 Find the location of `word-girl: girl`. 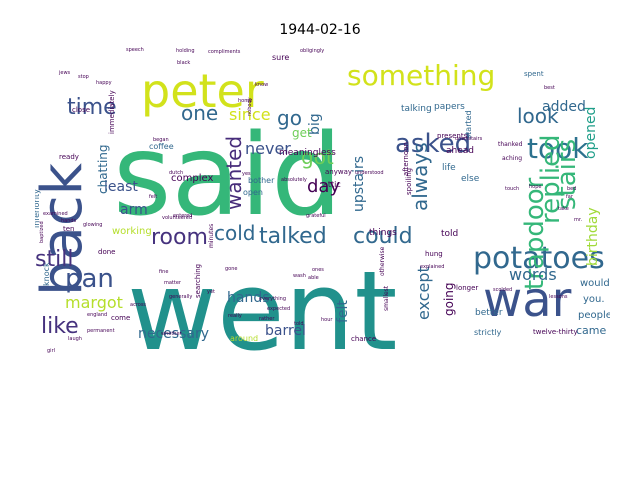

word-girl: girl is located at coordinates (51, 351).